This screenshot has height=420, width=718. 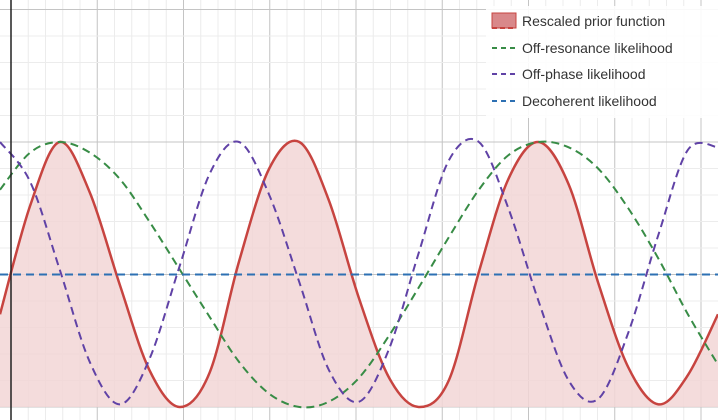 What do you see at coordinates (504, 101) in the screenshot?
I see `legend-swatch-decoherent` at bounding box center [504, 101].